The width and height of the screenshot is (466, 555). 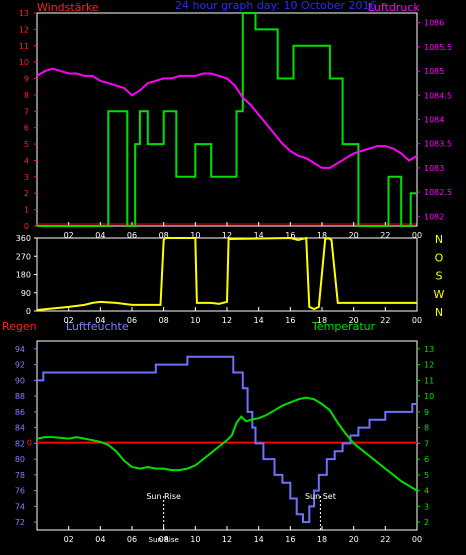 I want to click on wind-tick-label-8: 8, so click(x=26, y=95).